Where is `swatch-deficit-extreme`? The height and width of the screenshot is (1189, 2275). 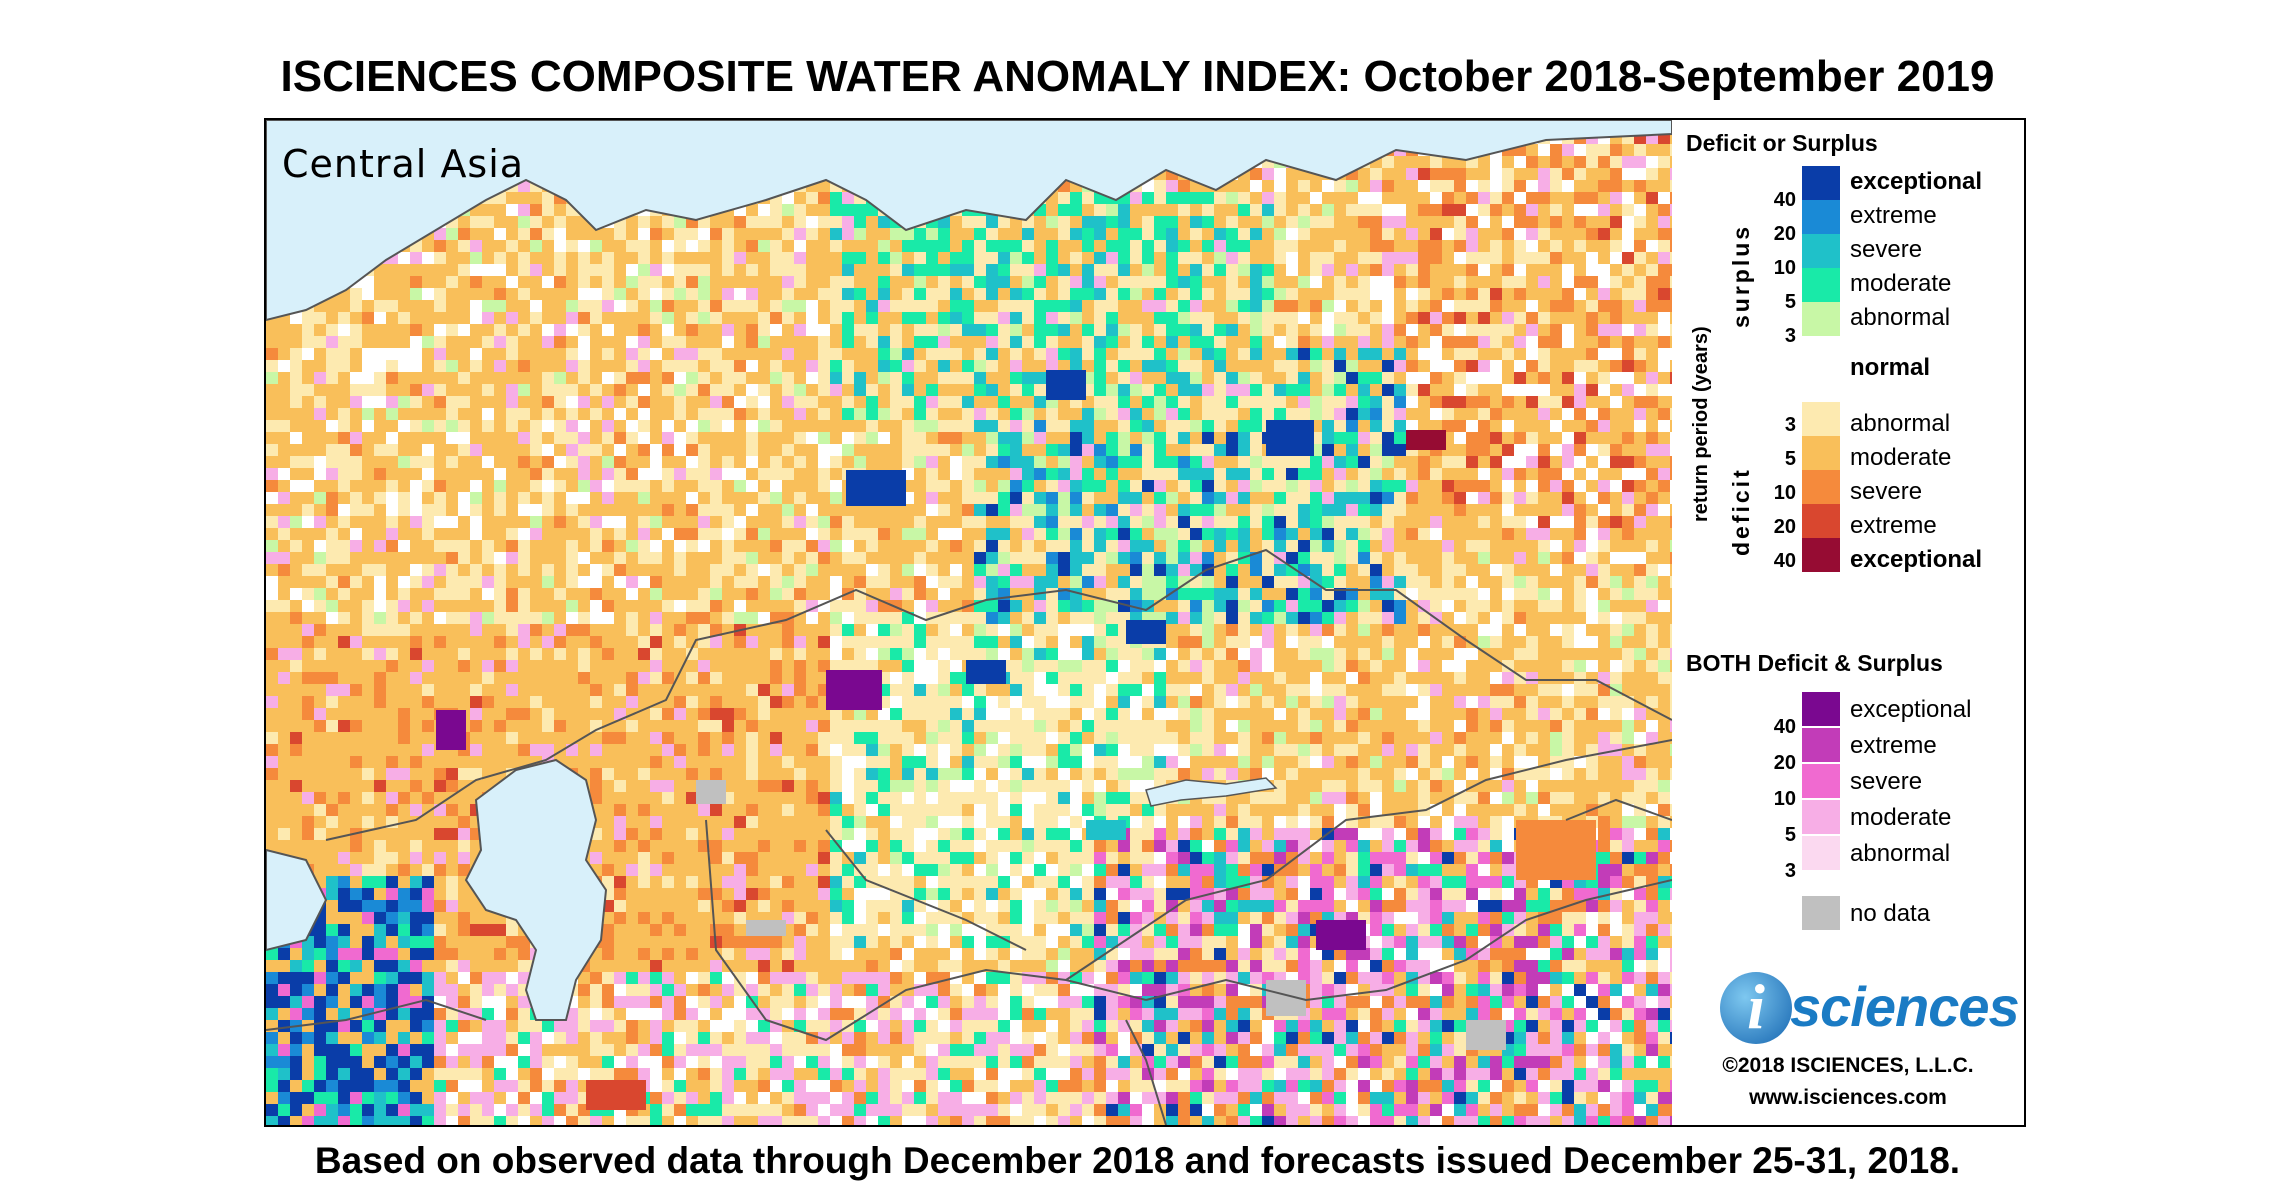
swatch-deficit-extreme is located at coordinates (1821, 521).